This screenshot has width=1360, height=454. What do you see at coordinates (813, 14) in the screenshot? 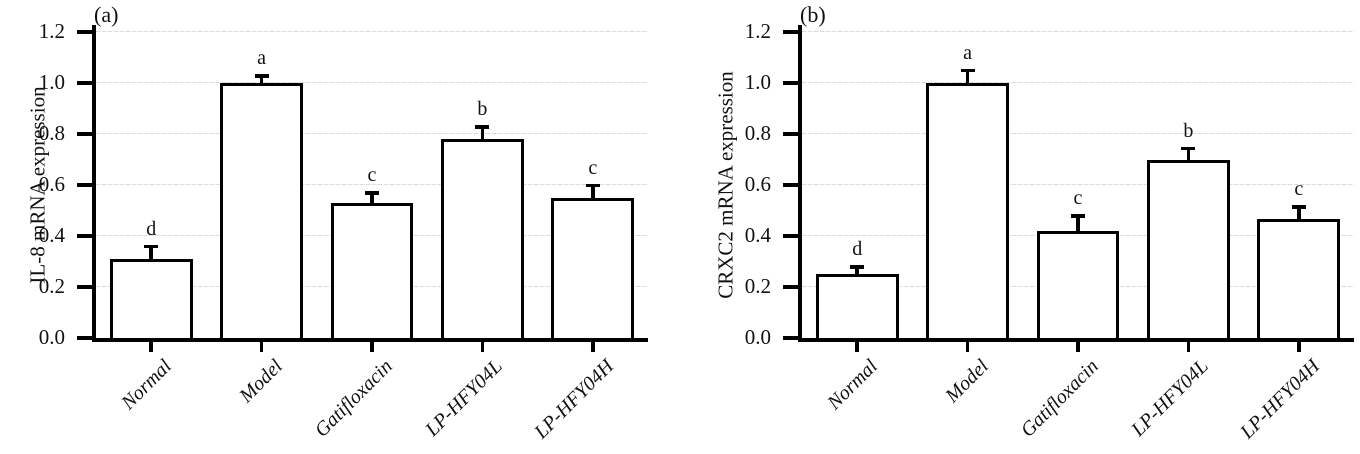
I see `panel-label: (b)` at bounding box center [813, 14].